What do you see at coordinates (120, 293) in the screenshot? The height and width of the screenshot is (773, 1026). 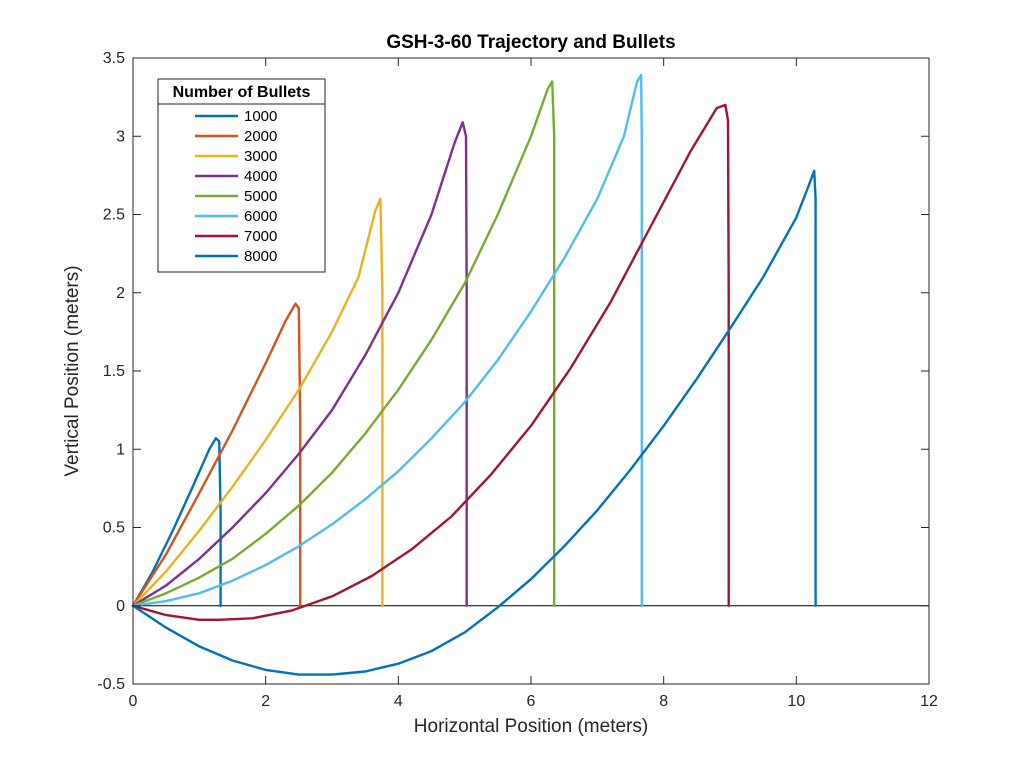 I see `y-tick-label: 2` at bounding box center [120, 293].